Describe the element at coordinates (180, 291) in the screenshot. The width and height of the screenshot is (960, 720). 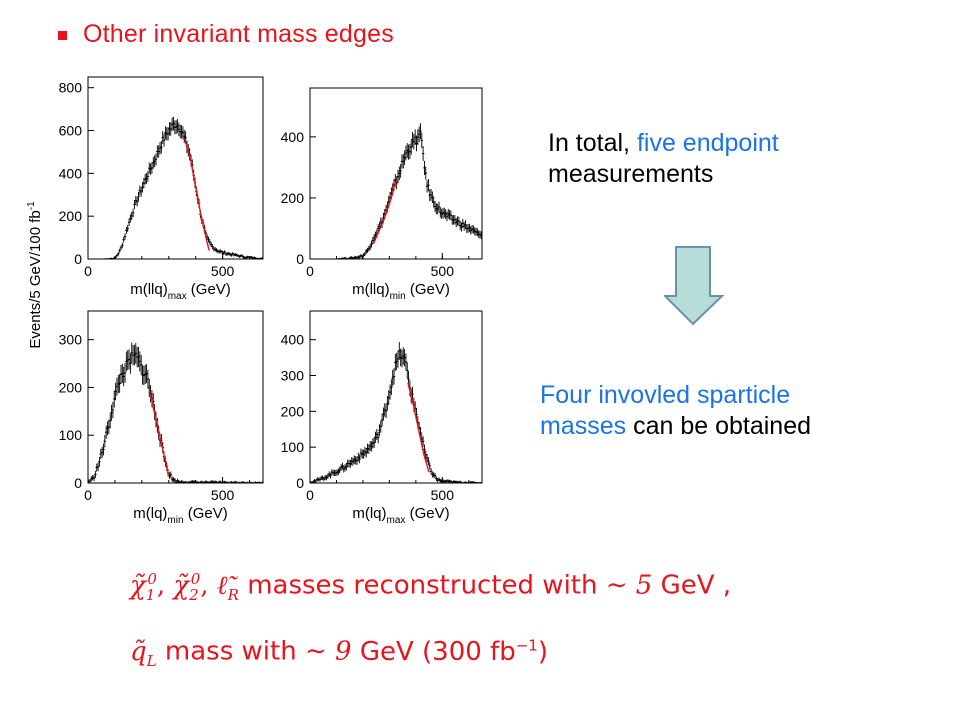
I see `x-axis-label: m(llq)max (GeV)` at that location.